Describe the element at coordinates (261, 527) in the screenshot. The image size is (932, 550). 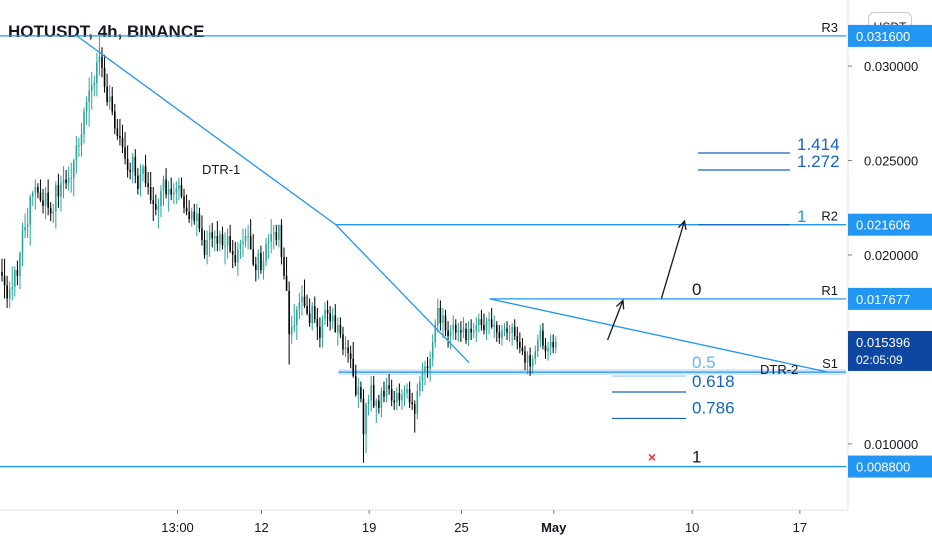
I see `x-tick-label: 12` at that location.